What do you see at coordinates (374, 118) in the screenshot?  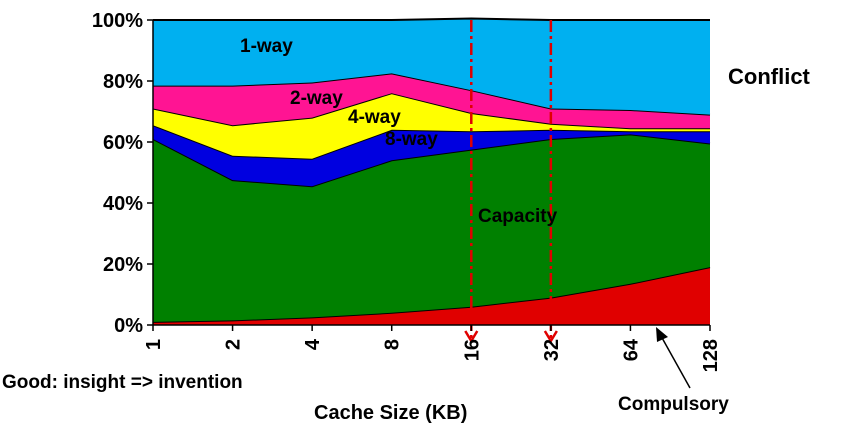 I see `four-way-label: 4-way` at bounding box center [374, 118].